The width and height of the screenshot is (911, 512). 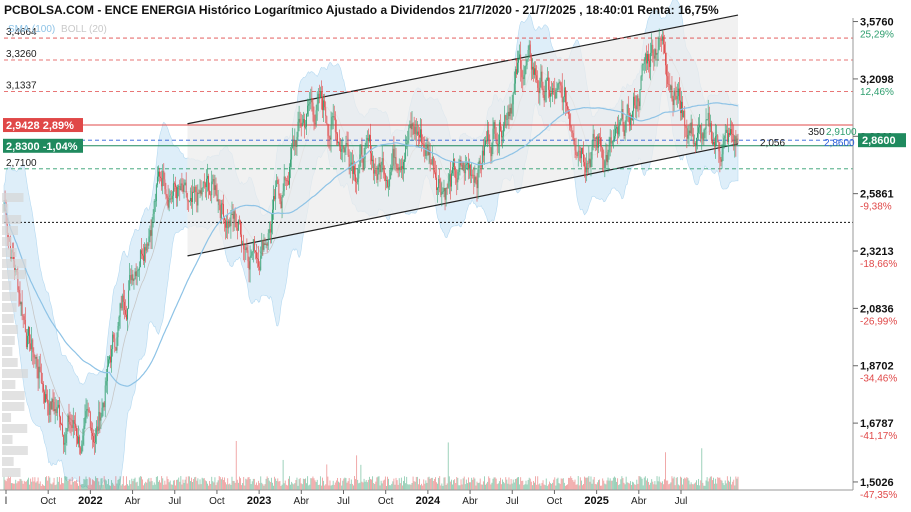 I want to click on legend-sma: SMA (100), so click(x=32, y=29).